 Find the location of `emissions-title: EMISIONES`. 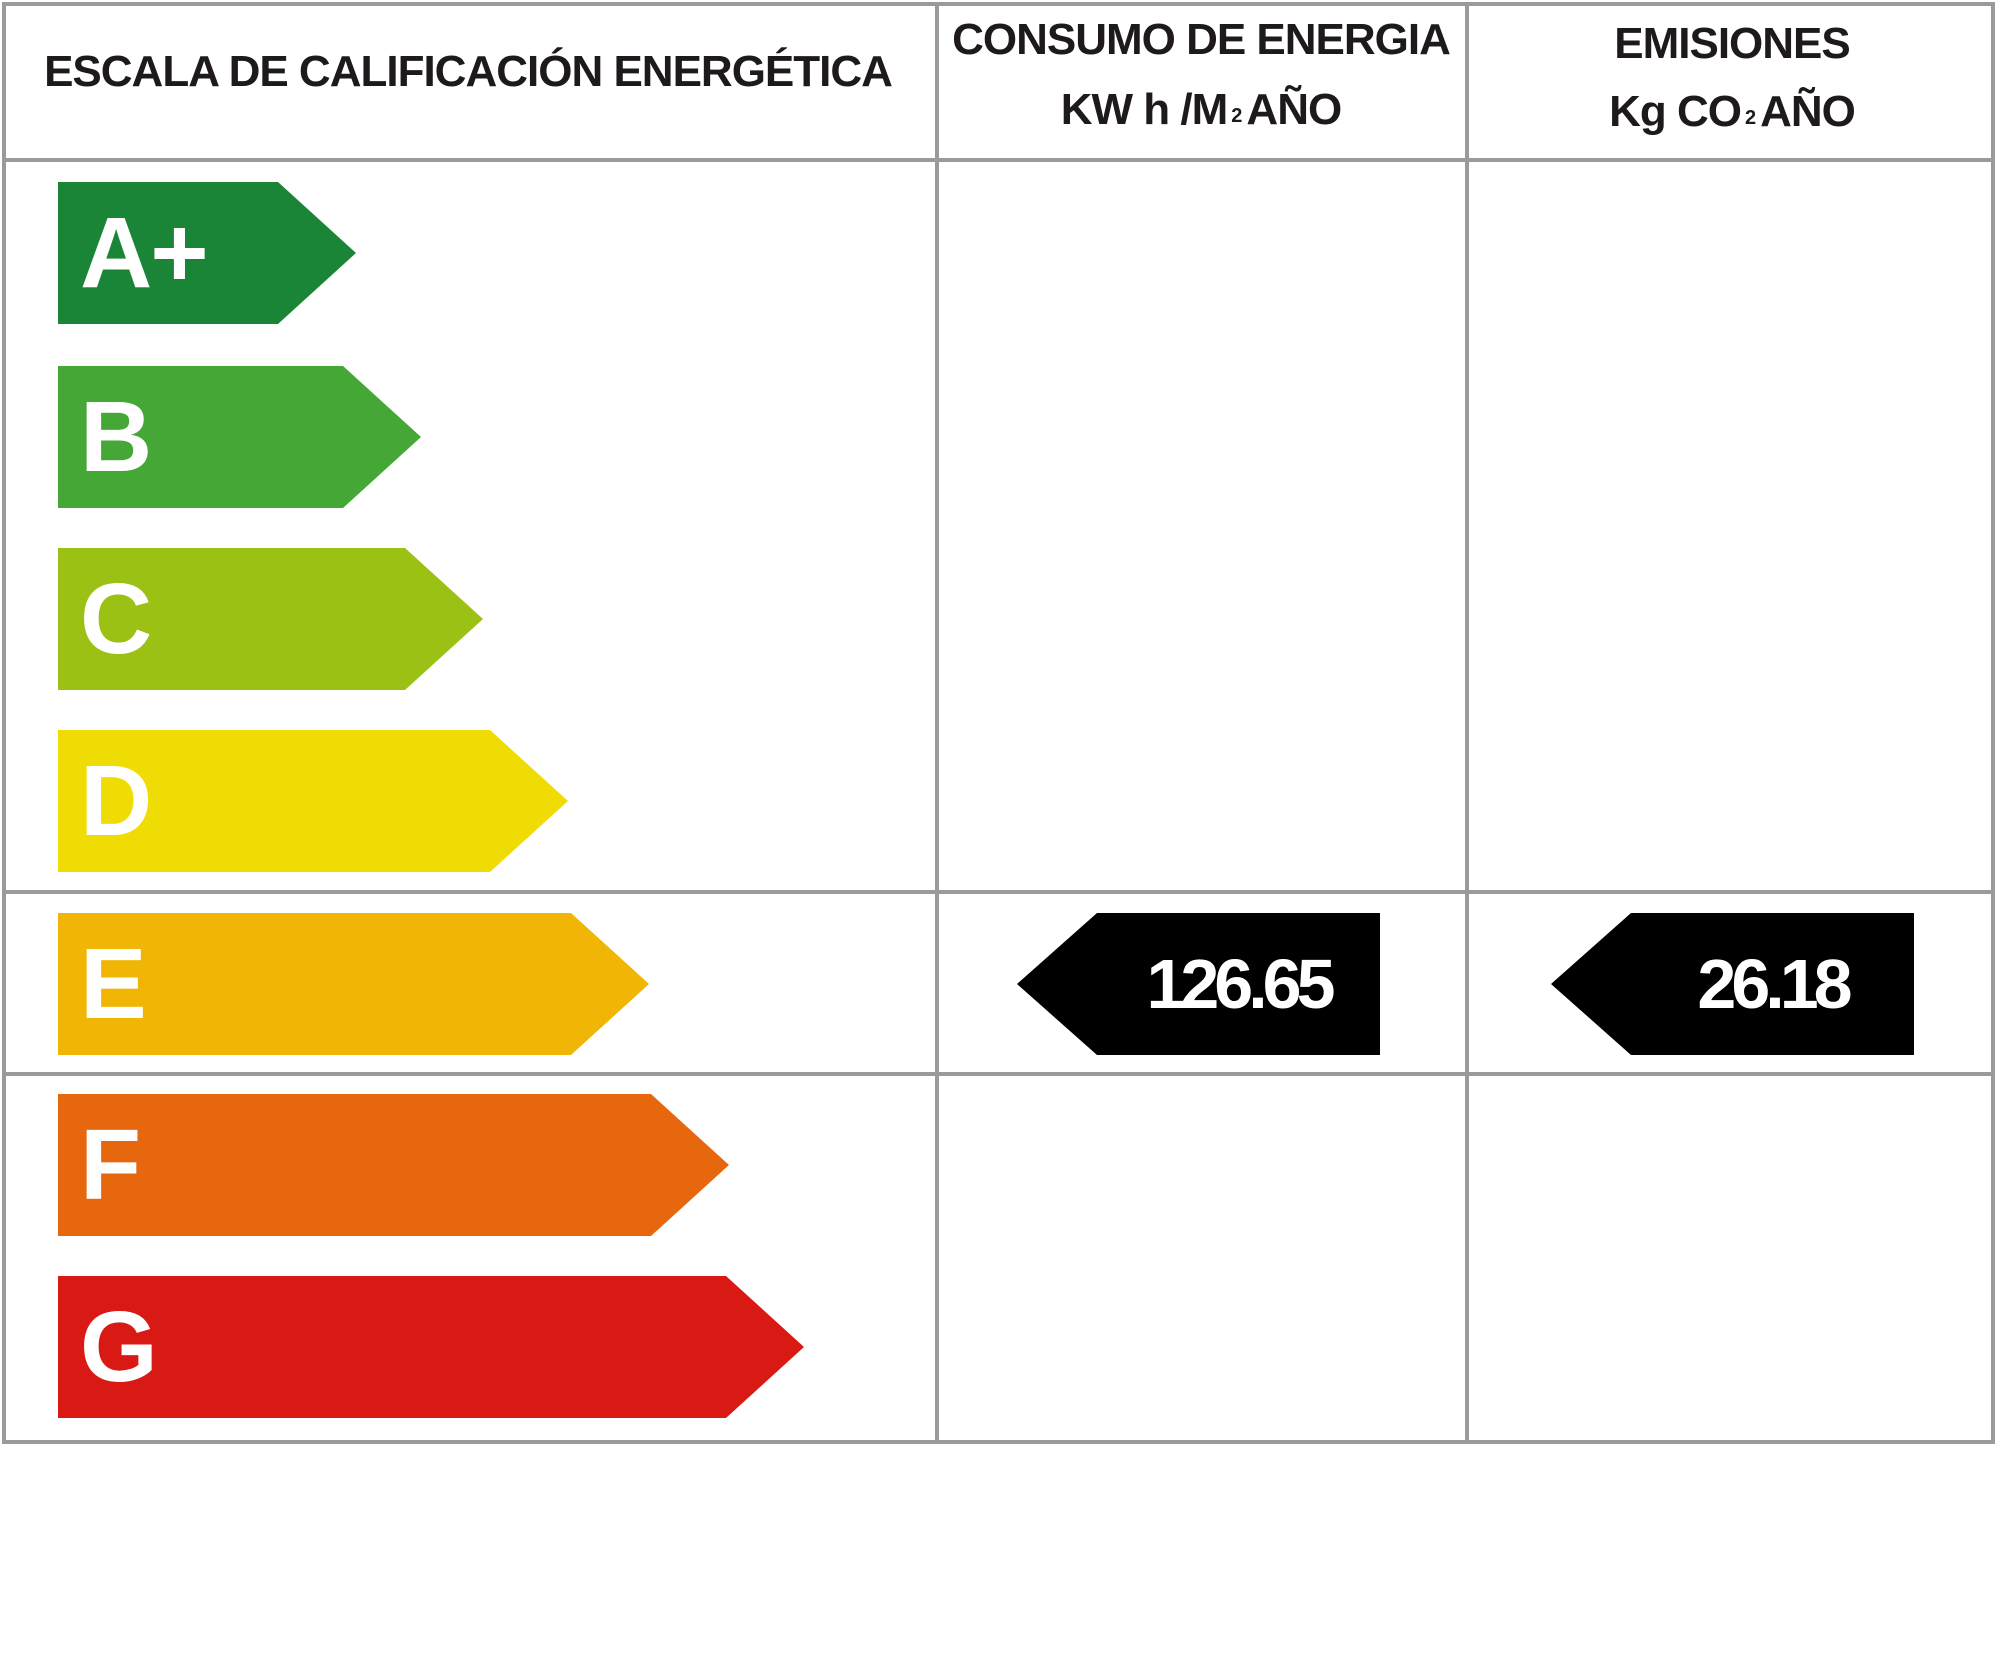

emissions-title: EMISIONES is located at coordinates (1732, 43).